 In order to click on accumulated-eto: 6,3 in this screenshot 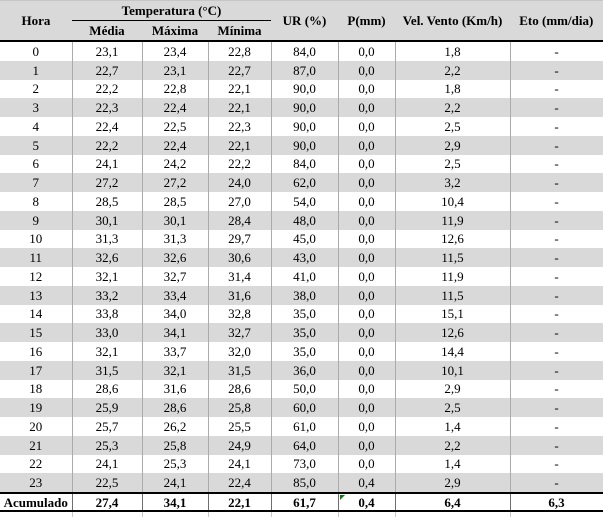, I will do `click(556, 502)`.